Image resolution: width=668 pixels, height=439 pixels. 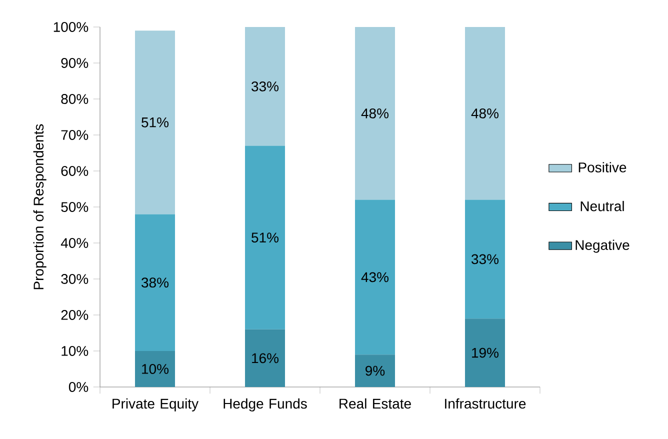 I want to click on y-tick-label: 0%, so click(x=78, y=387).